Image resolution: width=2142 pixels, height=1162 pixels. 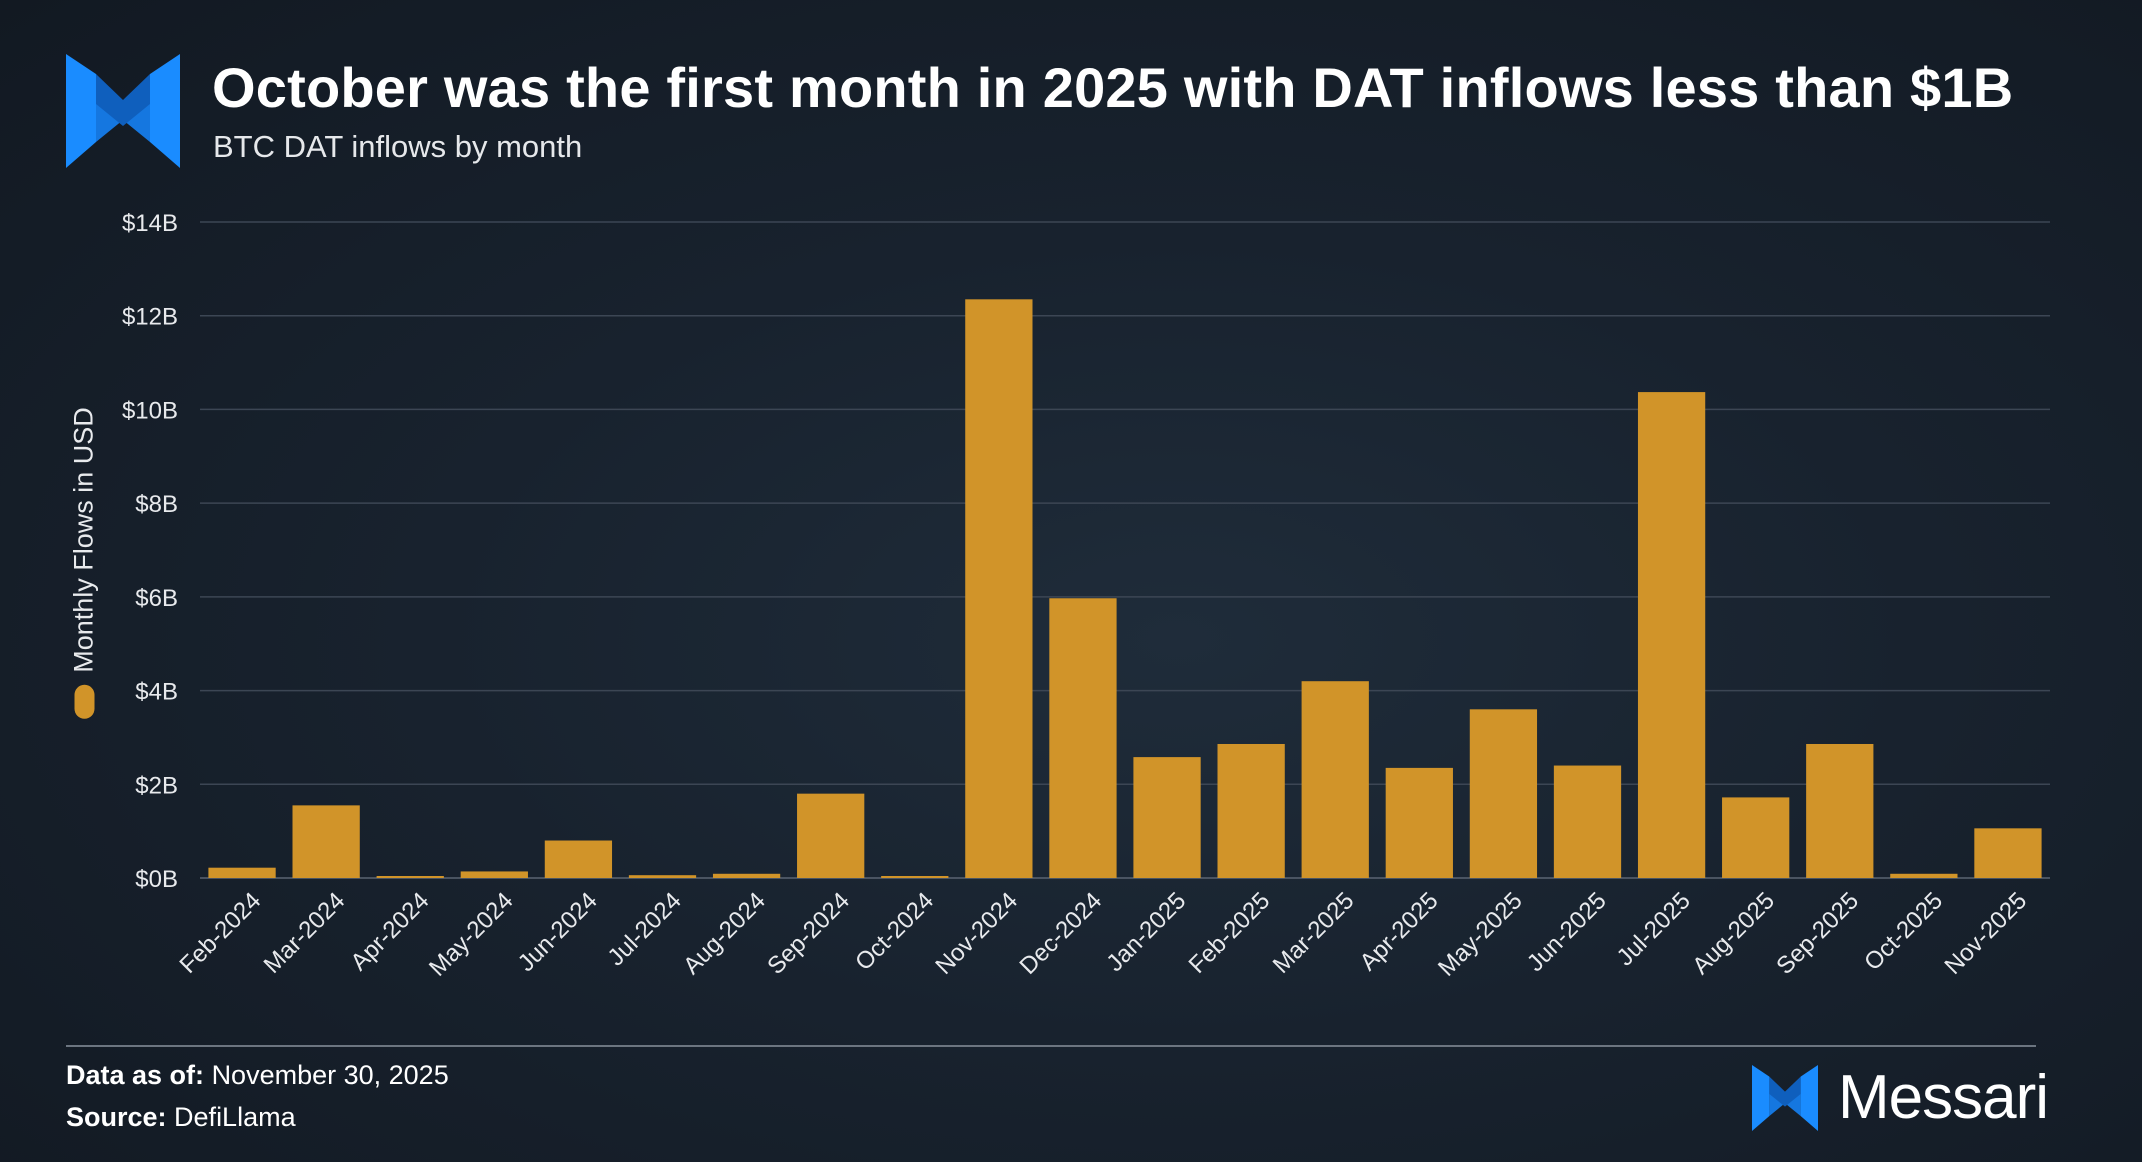 I want to click on y-tick-label: $6B, so click(x=156, y=598).